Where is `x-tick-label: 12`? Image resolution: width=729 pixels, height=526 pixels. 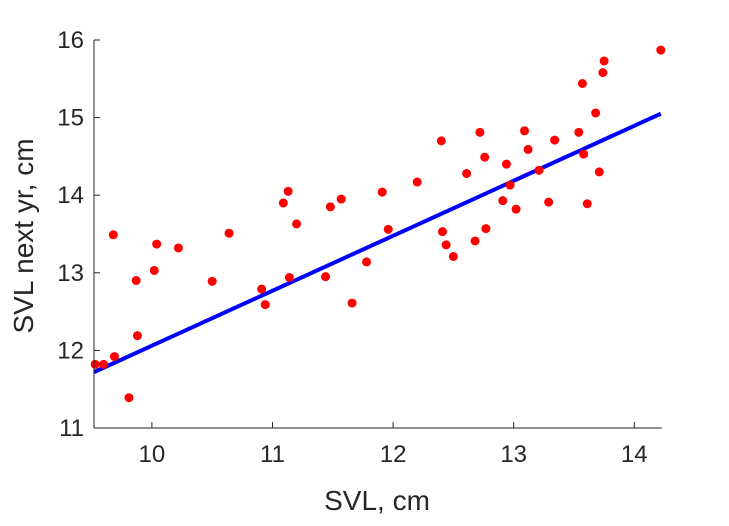
x-tick-label: 12 is located at coordinates (393, 454).